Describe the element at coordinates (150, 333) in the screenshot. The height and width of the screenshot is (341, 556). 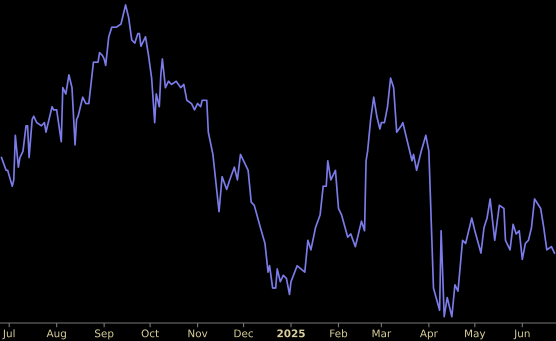
I see `x-tick-label: Oct` at that location.